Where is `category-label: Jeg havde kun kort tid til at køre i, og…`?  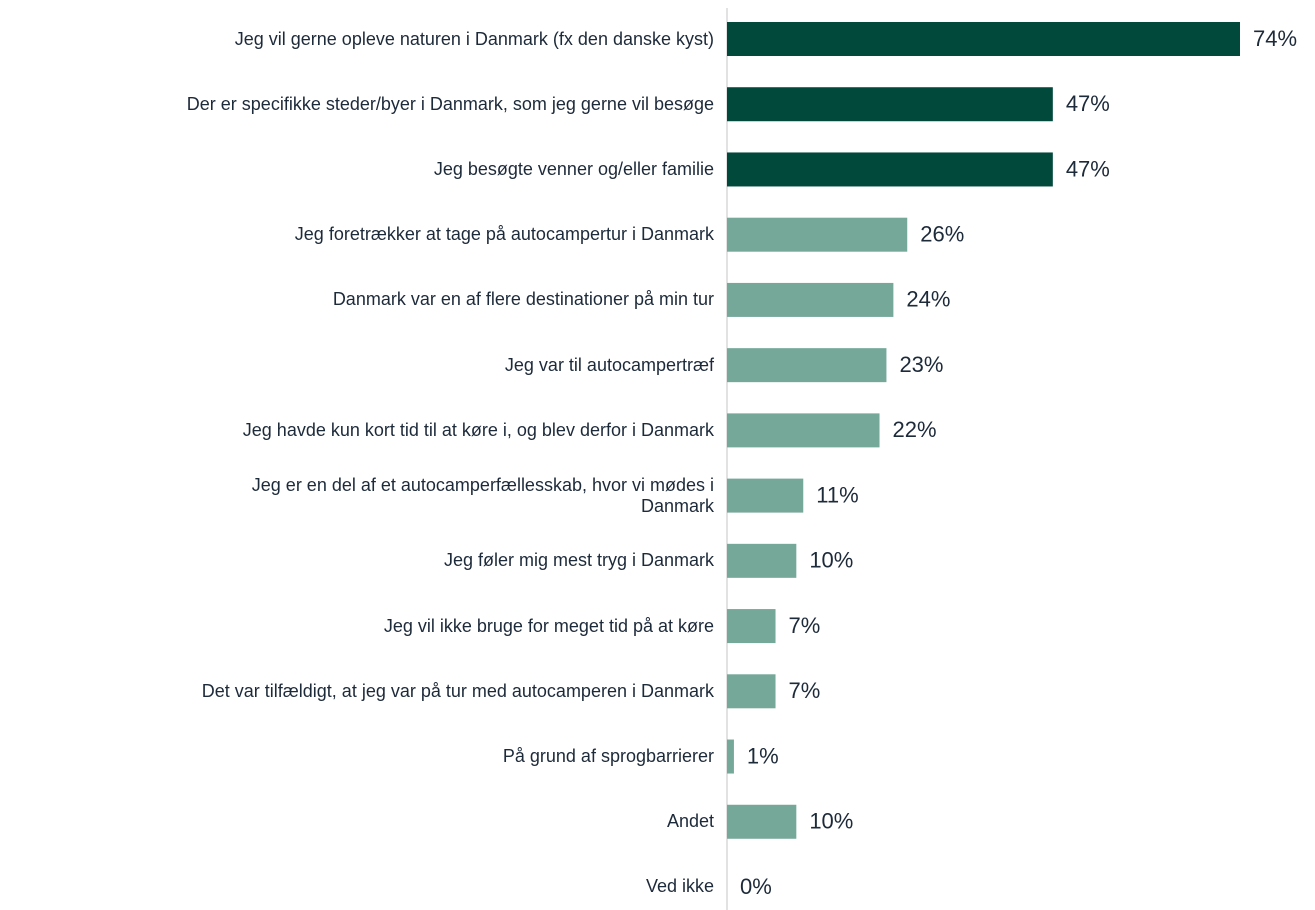
category-label: Jeg havde kun kort tid til at køre i, og… is located at coordinates (478, 429).